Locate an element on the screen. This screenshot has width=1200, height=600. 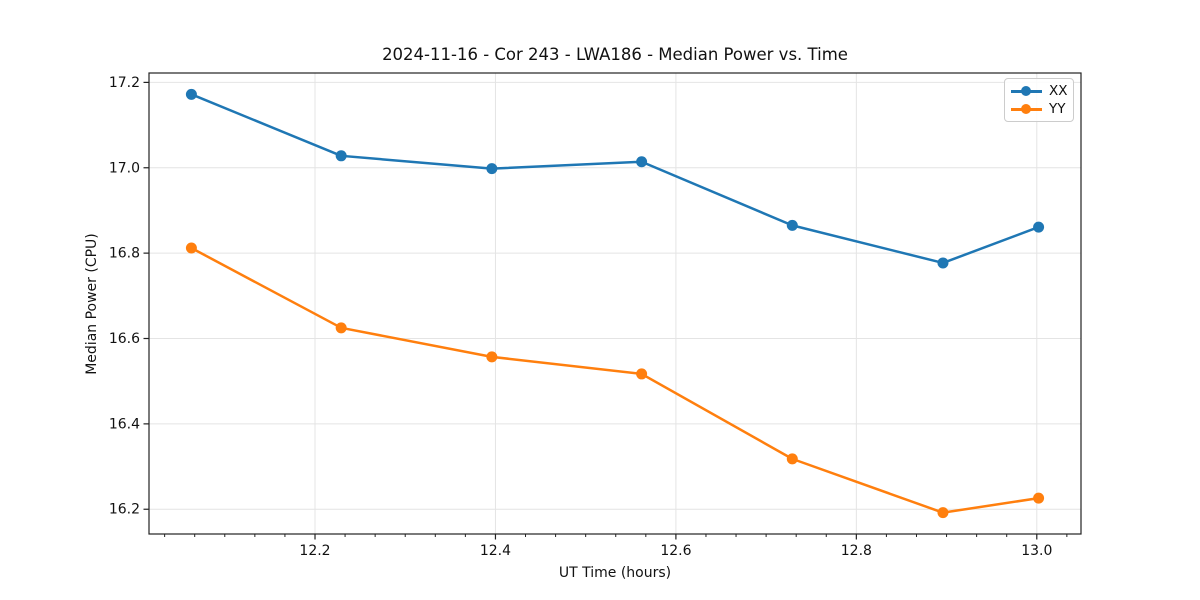
legend-item-xx: XX is located at coordinates (1039, 91).